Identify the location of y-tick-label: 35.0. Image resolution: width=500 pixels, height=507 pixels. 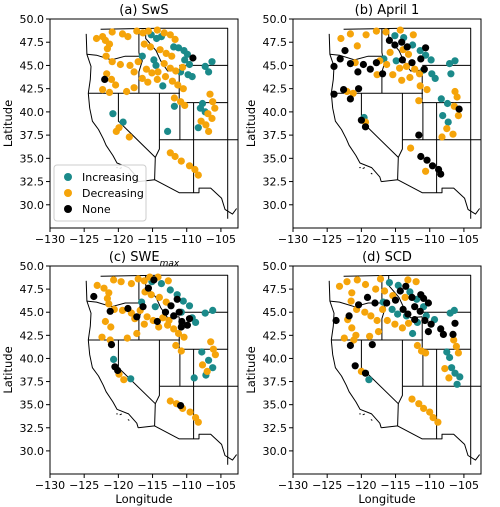
(32, 158).